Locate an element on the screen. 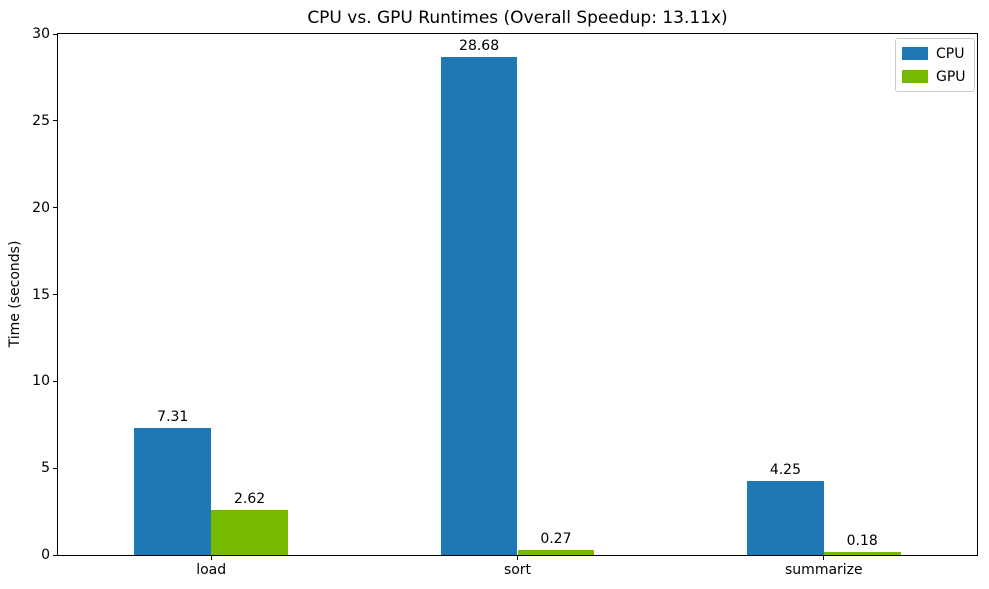 The height and width of the screenshot is (589, 989). bar-gpu-summarize is located at coordinates (862, 553).